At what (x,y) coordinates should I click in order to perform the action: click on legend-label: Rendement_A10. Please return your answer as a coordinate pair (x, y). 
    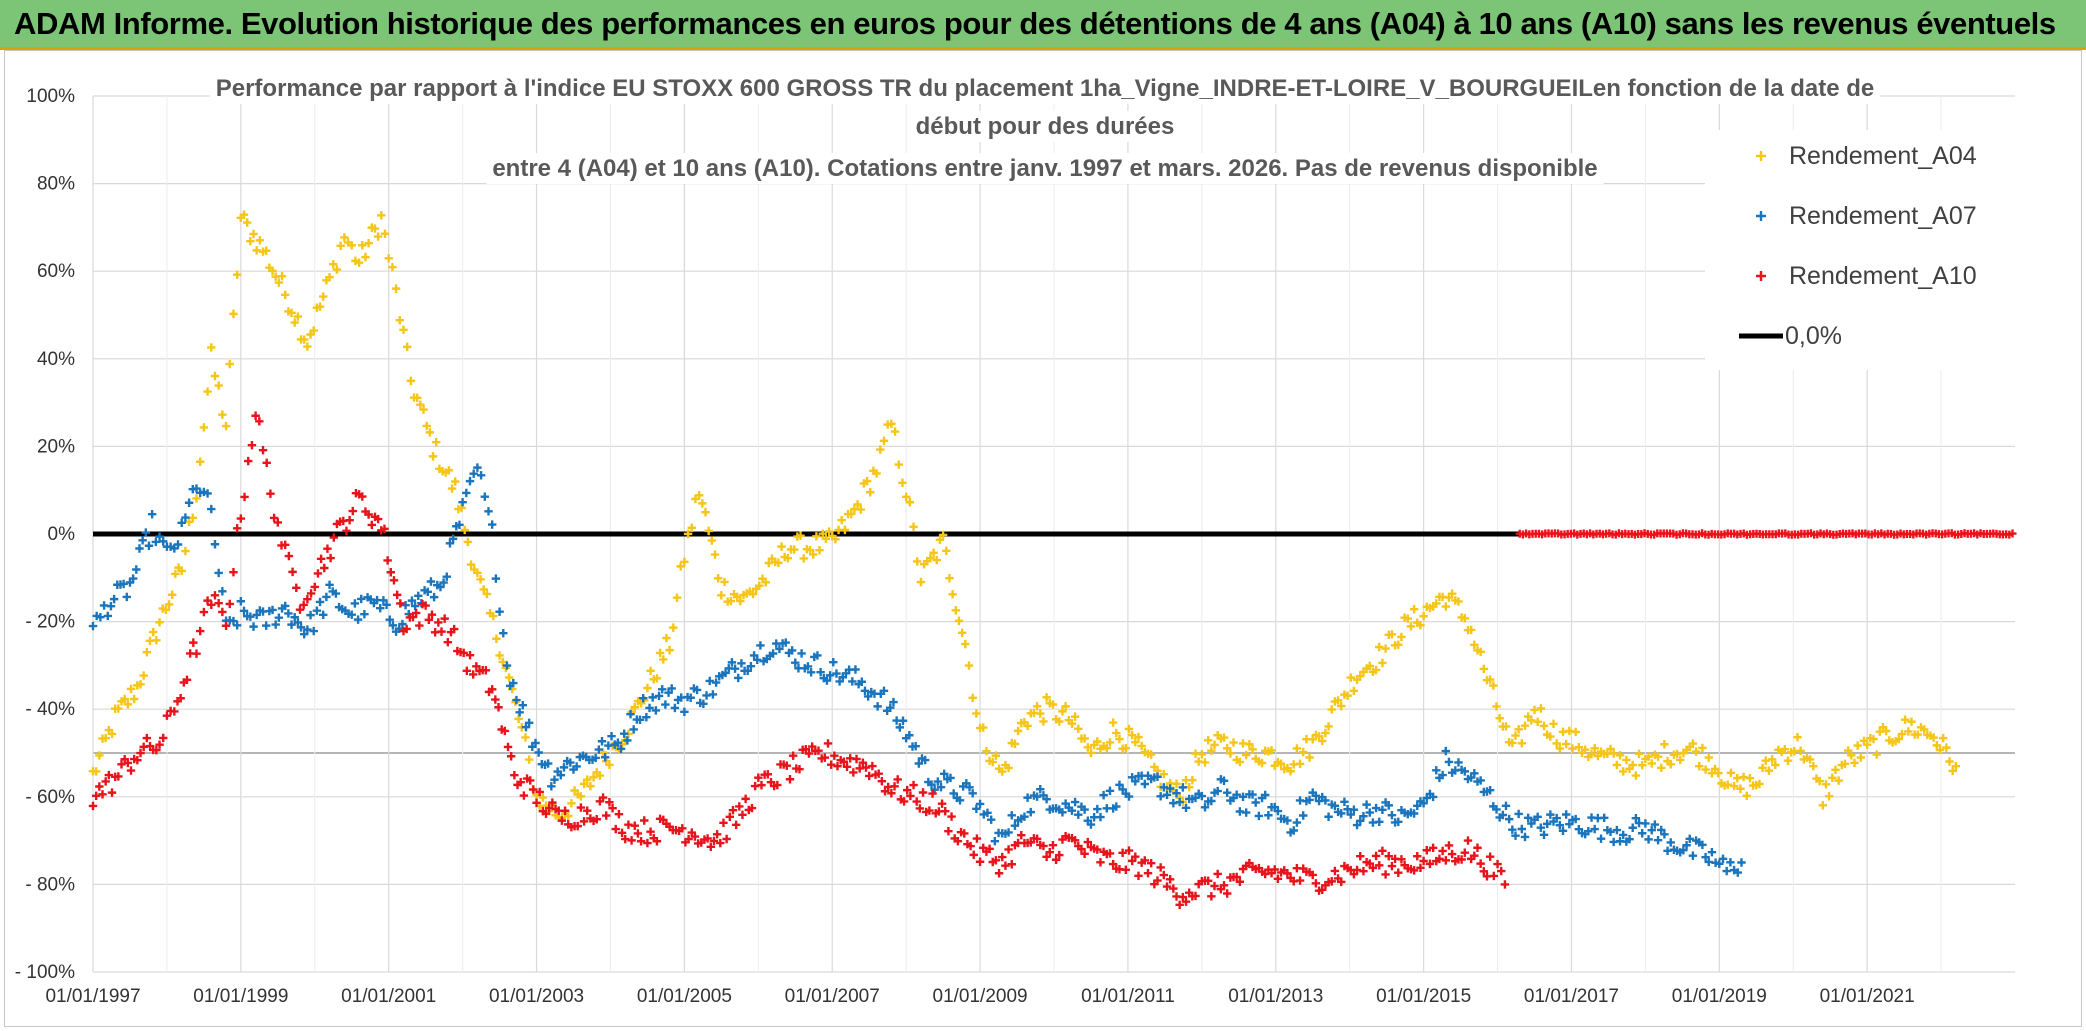
    Looking at the image, I should click on (1883, 276).